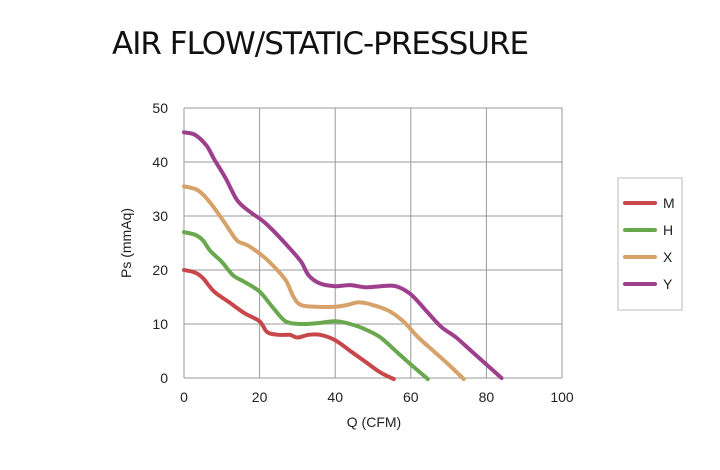 Image resolution: width=720 pixels, height=470 pixels. I want to click on chart-title: AIR FLOW/STATIC-PRESSURE, so click(320, 44).